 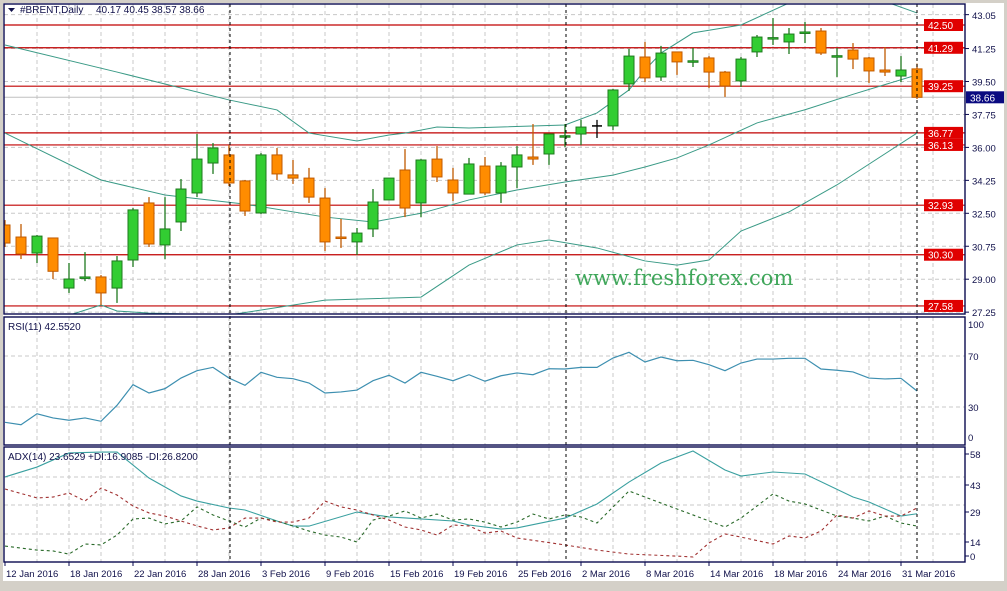 What do you see at coordinates (864, 574) in the screenshot?
I see `time-axis-label: 24 Mar 2016` at bounding box center [864, 574].